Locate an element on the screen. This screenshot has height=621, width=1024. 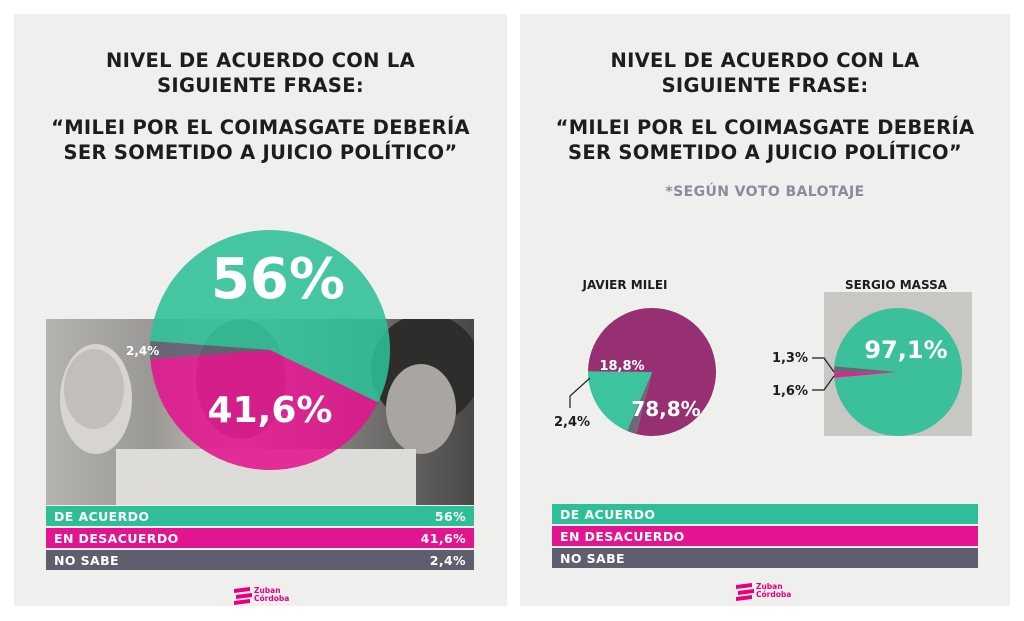
milei-pie-slice-no-sabe is located at coordinates (639, 403).